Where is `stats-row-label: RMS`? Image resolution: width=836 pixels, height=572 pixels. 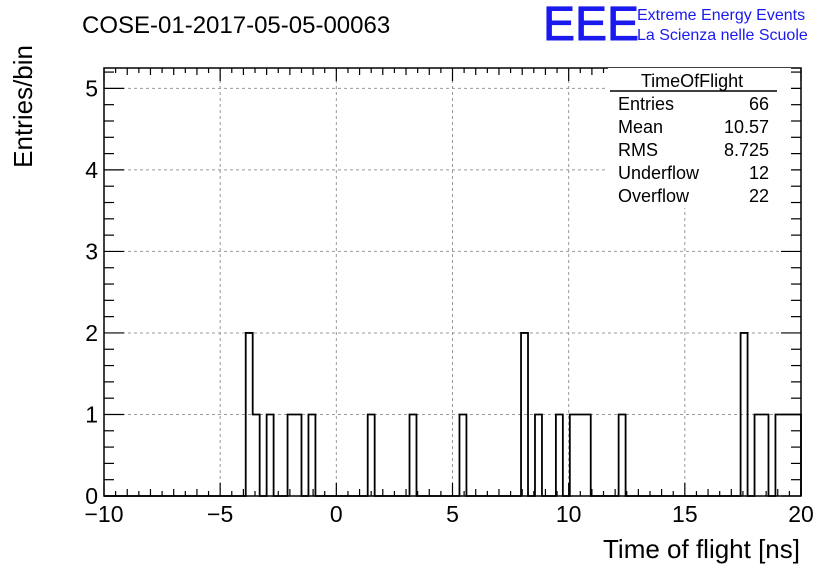 stats-row-label: RMS is located at coordinates (638, 150).